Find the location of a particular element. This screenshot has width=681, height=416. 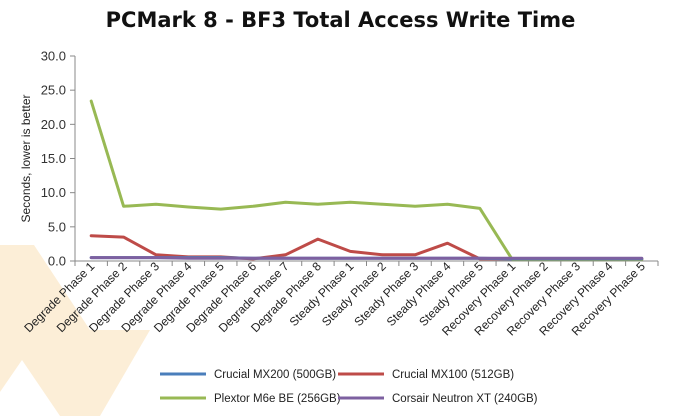

y-tick-label: 10.0 is located at coordinates (53, 192).